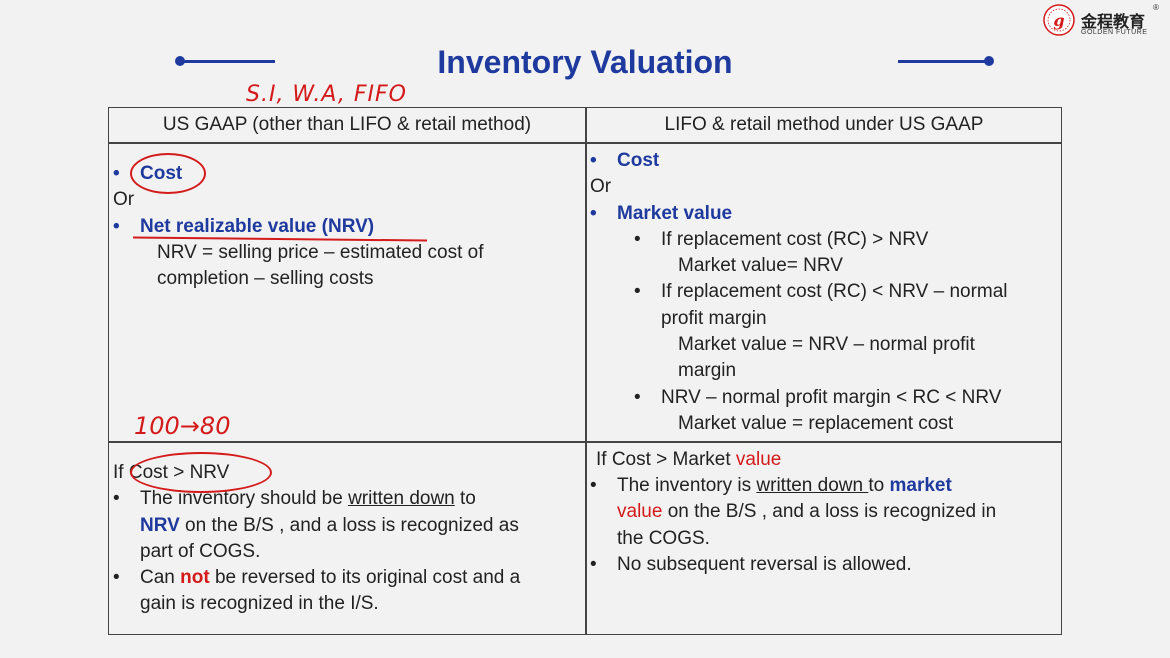 The width and height of the screenshot is (1170, 658). Describe the element at coordinates (666, 459) in the screenshot. I see `condition-cost-gt-market: If Cost > Market` at that location.